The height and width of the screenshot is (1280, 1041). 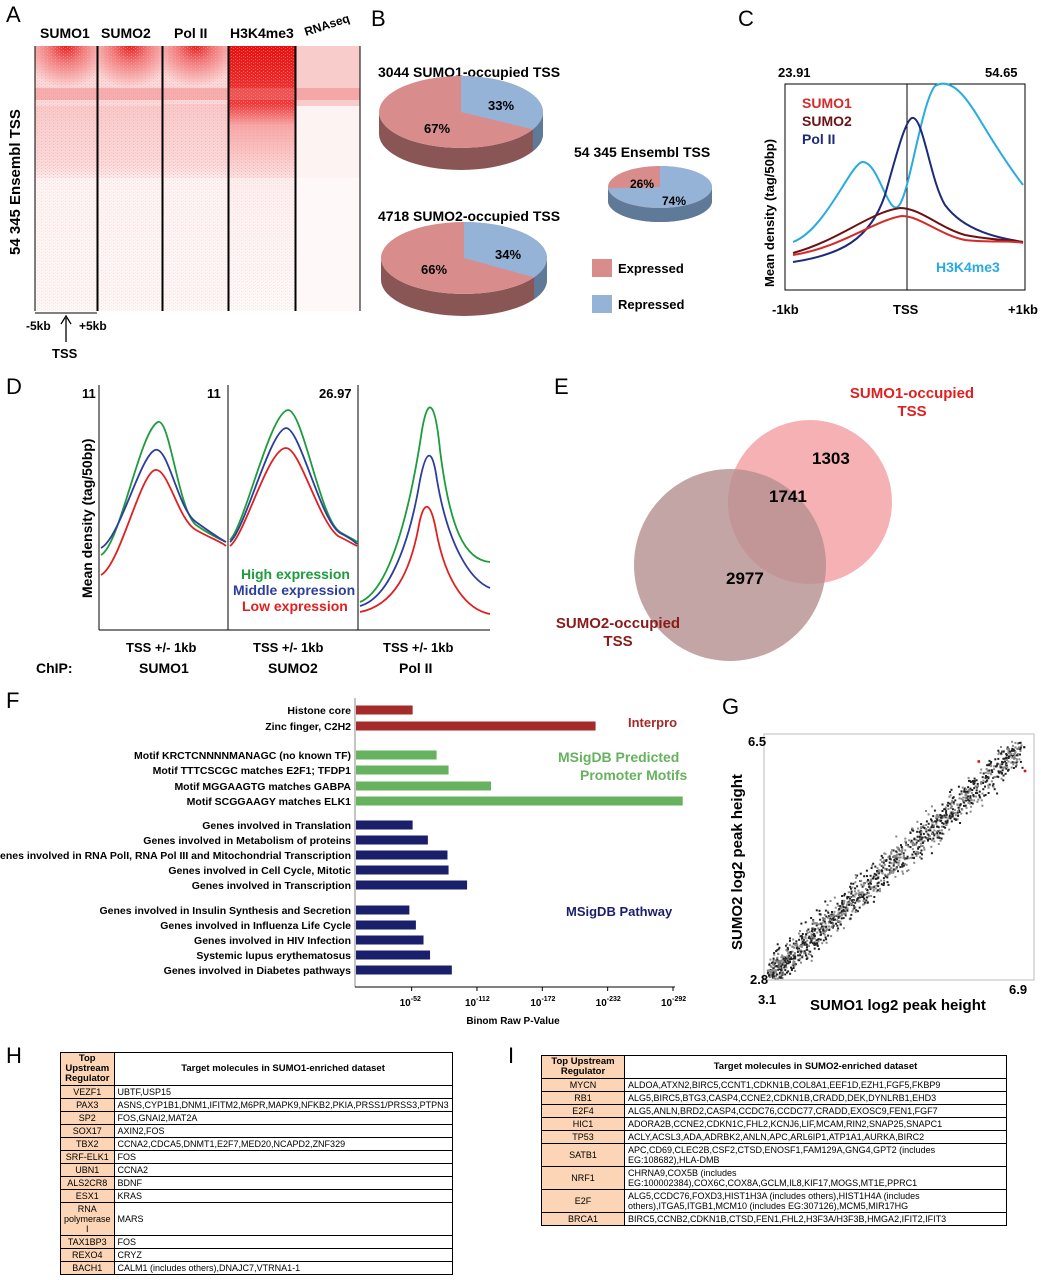 I want to click on legend-swatch-repressed, so click(x=602, y=304).